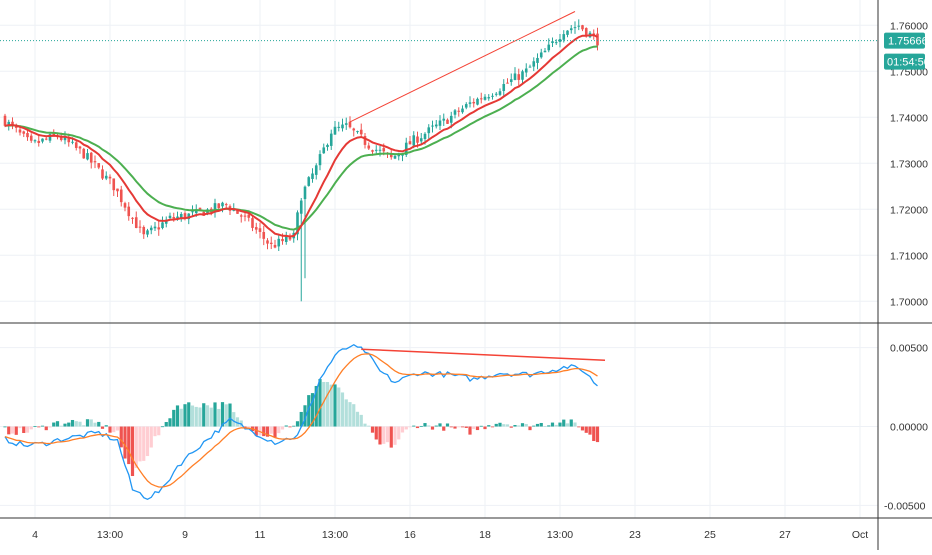 This screenshot has height=555, width=932. What do you see at coordinates (483, 355) in the screenshot?
I see `macd-trendline` at bounding box center [483, 355].